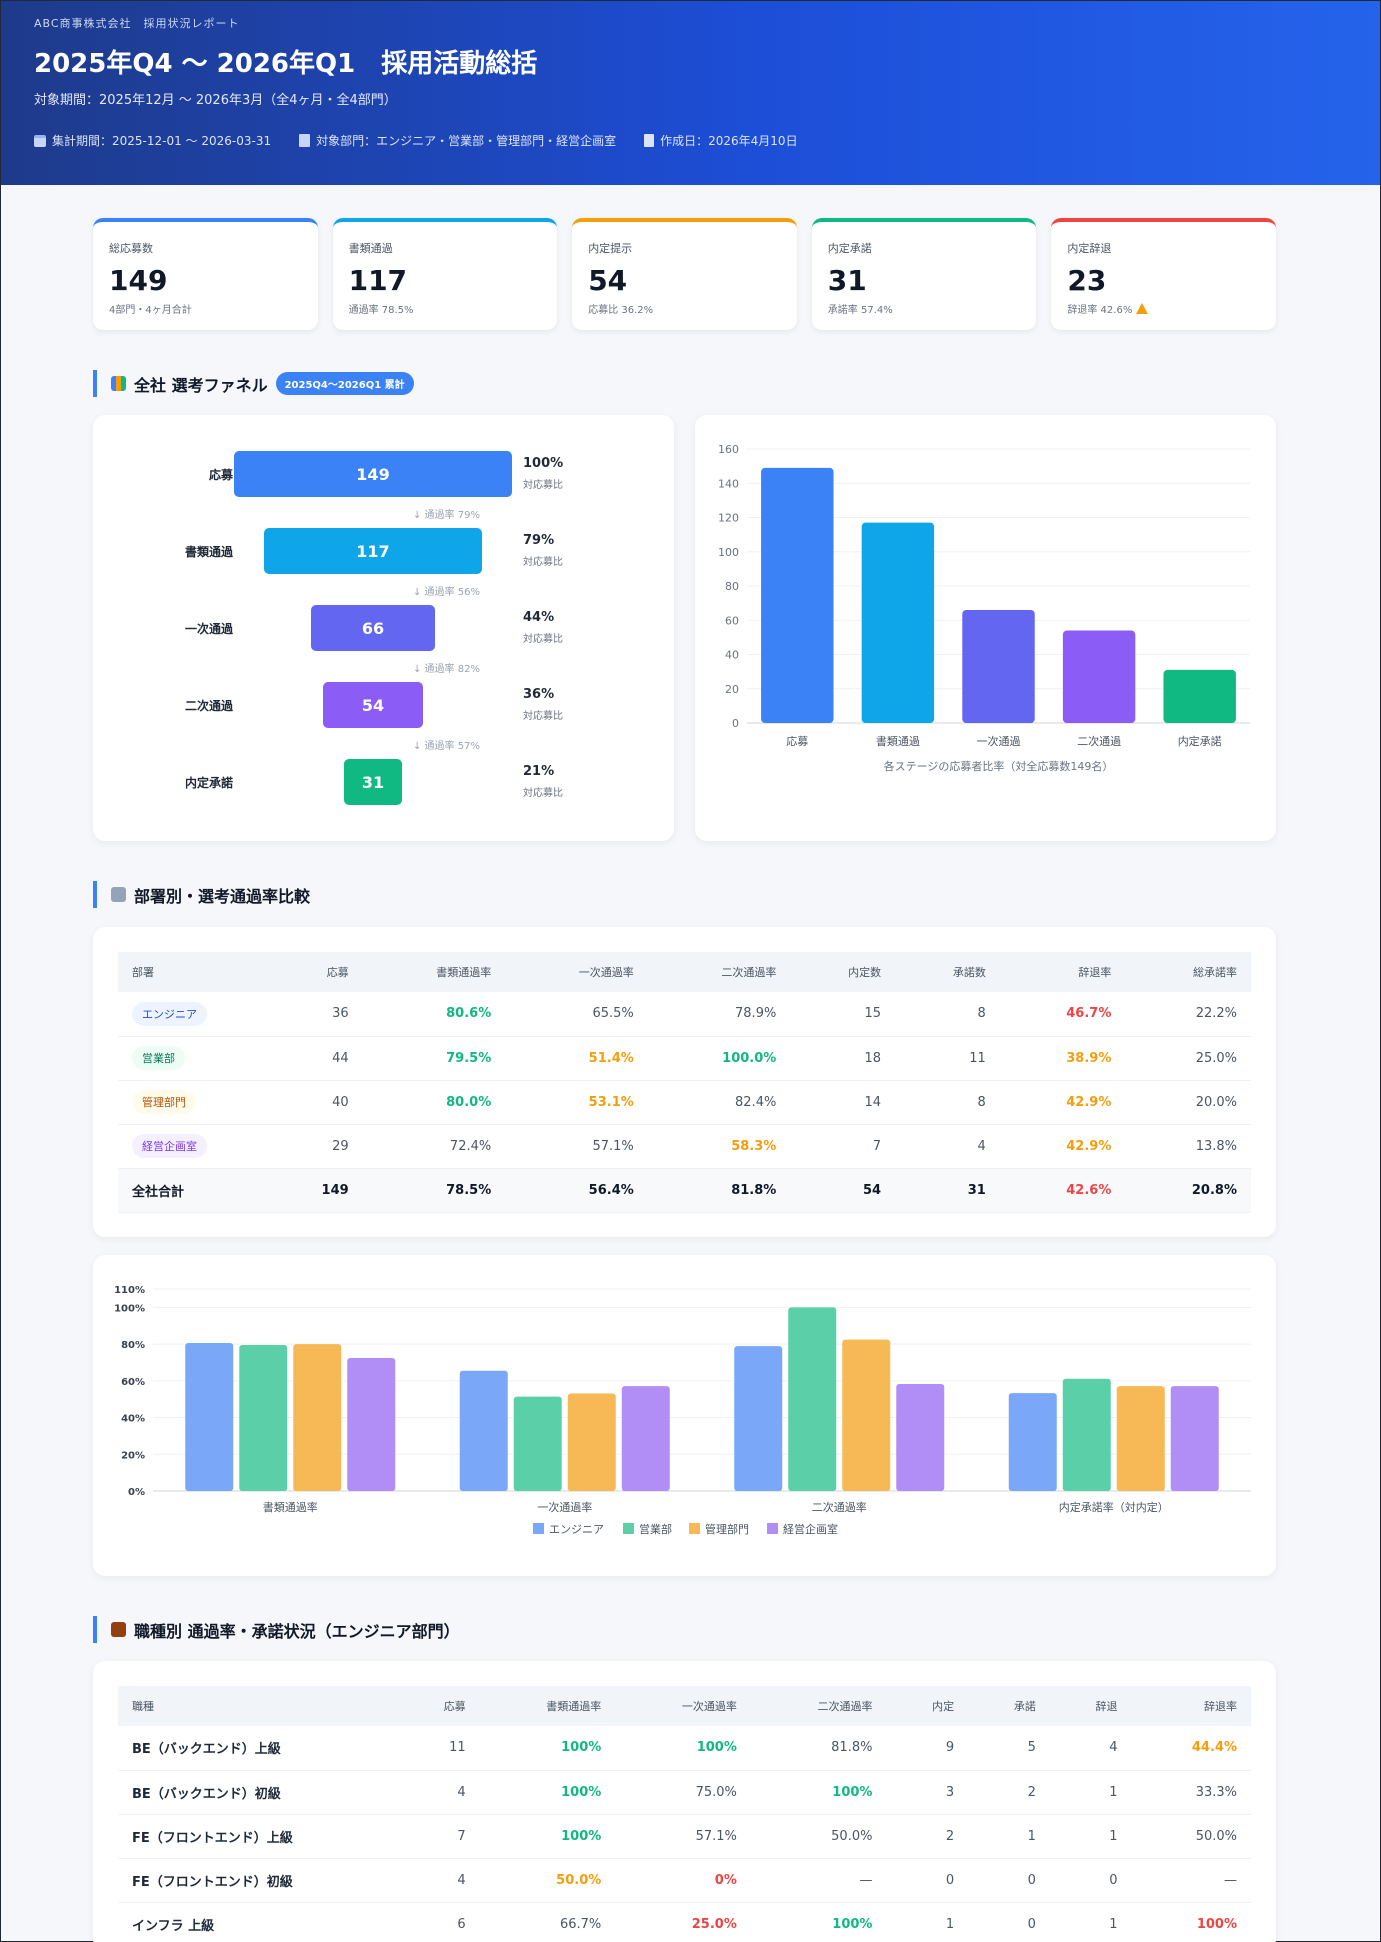 This screenshot has width=1381, height=1942. Describe the element at coordinates (446, 746) in the screenshot. I see `funnel-conversion: ↓ 通過率 57%` at that location.